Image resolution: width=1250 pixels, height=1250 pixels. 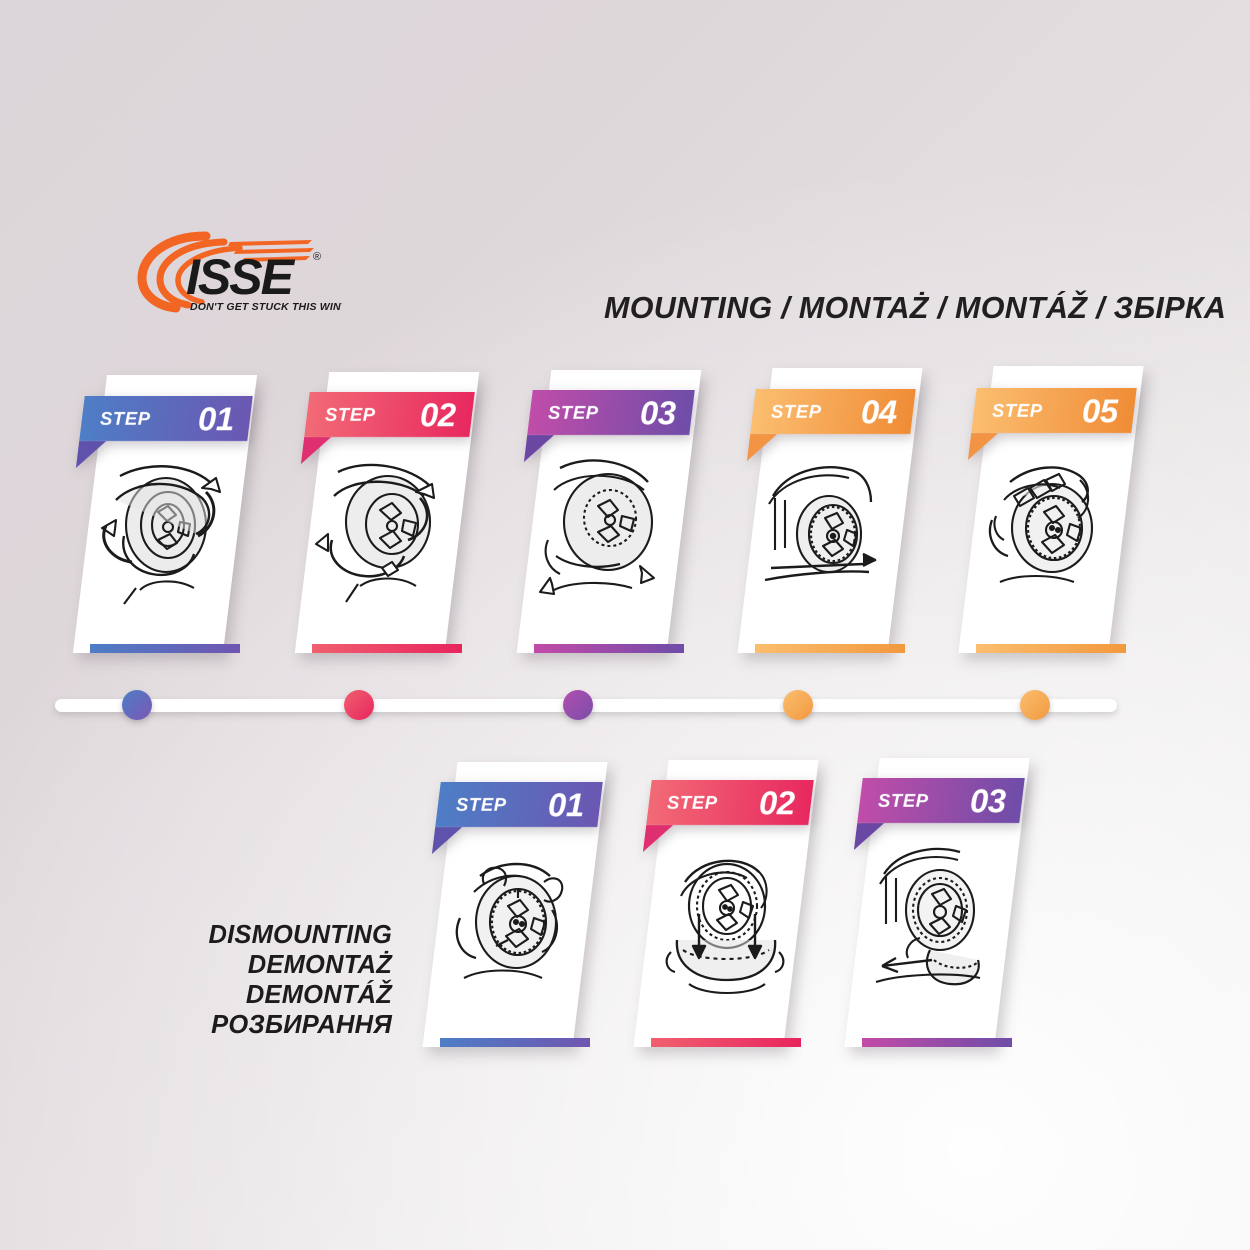 I want to click on dismounting-title-line-3: DEMONTÁŽ, so click(x=318, y=995).